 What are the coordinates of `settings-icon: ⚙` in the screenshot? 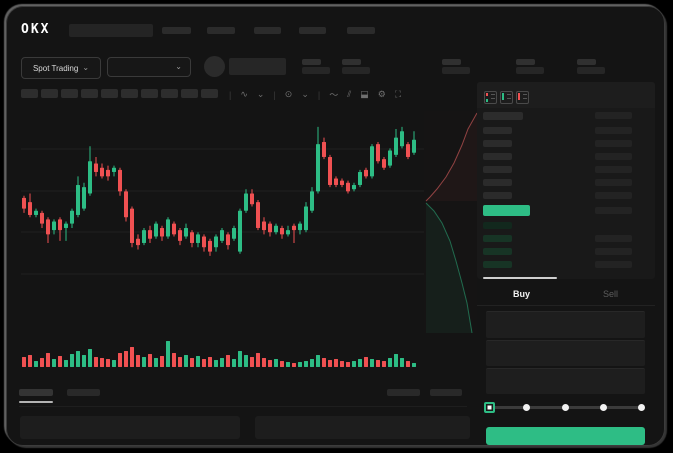 It's located at (381, 94).